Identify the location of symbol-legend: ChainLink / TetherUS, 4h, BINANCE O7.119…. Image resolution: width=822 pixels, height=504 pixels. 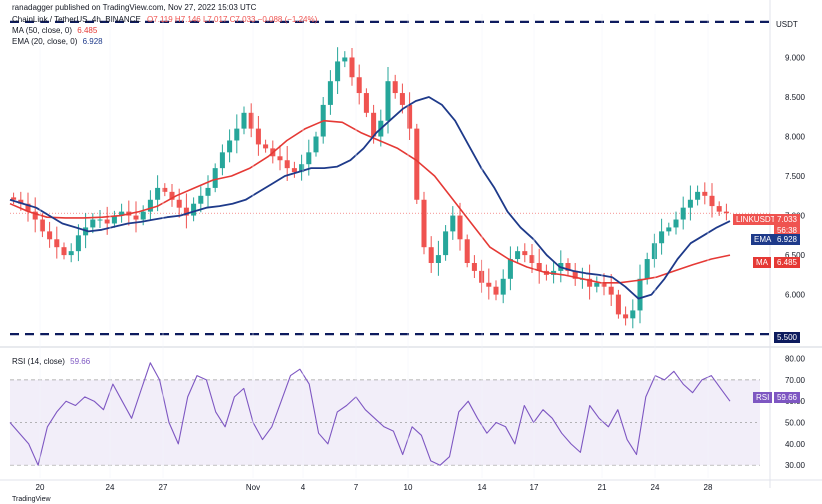
(164, 20).